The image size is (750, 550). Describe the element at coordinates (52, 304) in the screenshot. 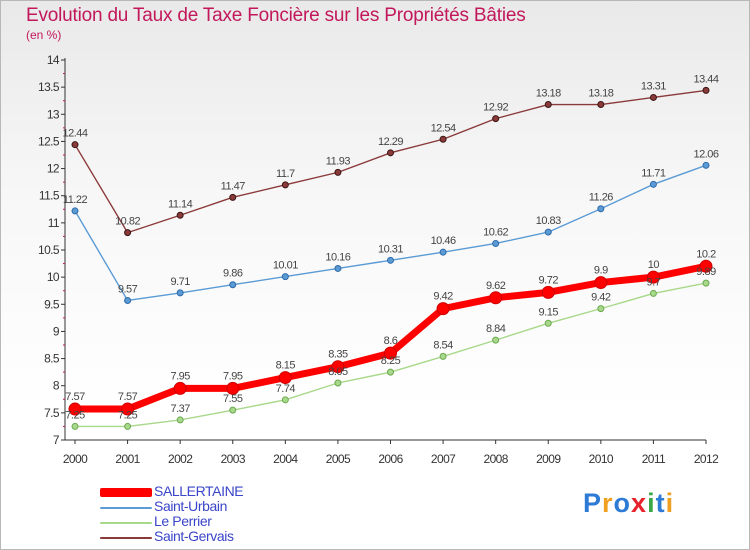

I see `y-tick-label: 9.5` at that location.